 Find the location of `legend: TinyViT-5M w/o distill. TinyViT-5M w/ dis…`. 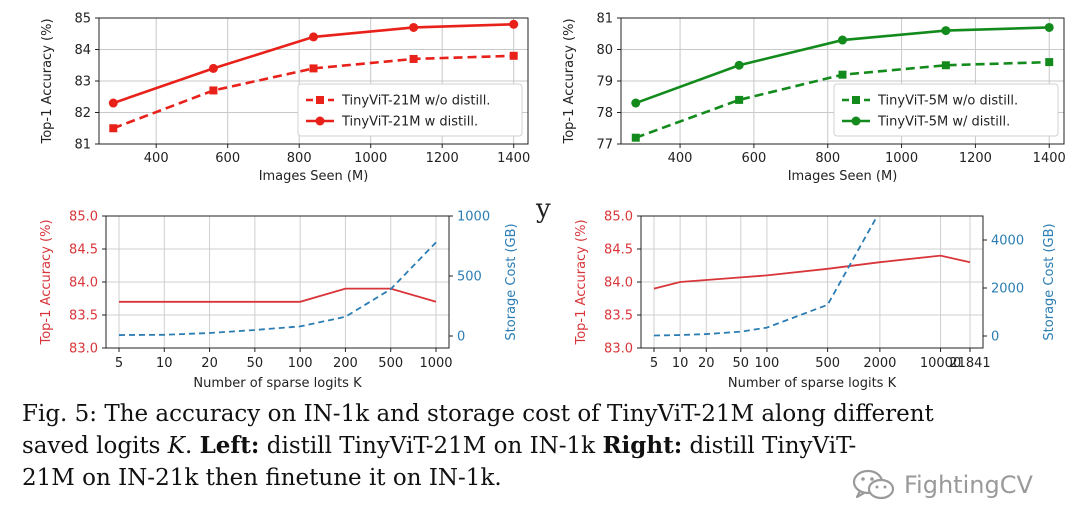

legend: TinyViT-5M w/o distill. TinyViT-5M w/ dis… is located at coordinates (946, 110).